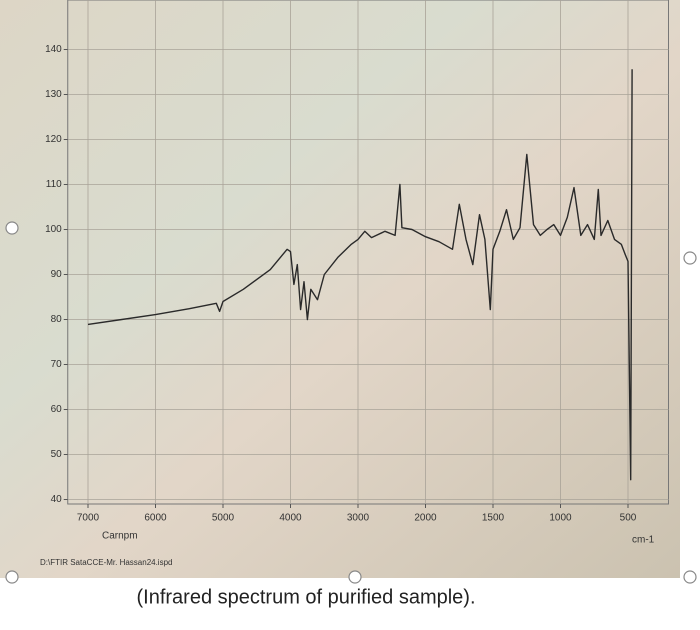 The image size is (700, 630). I want to click on y-tick-label: 50, so click(57, 454).